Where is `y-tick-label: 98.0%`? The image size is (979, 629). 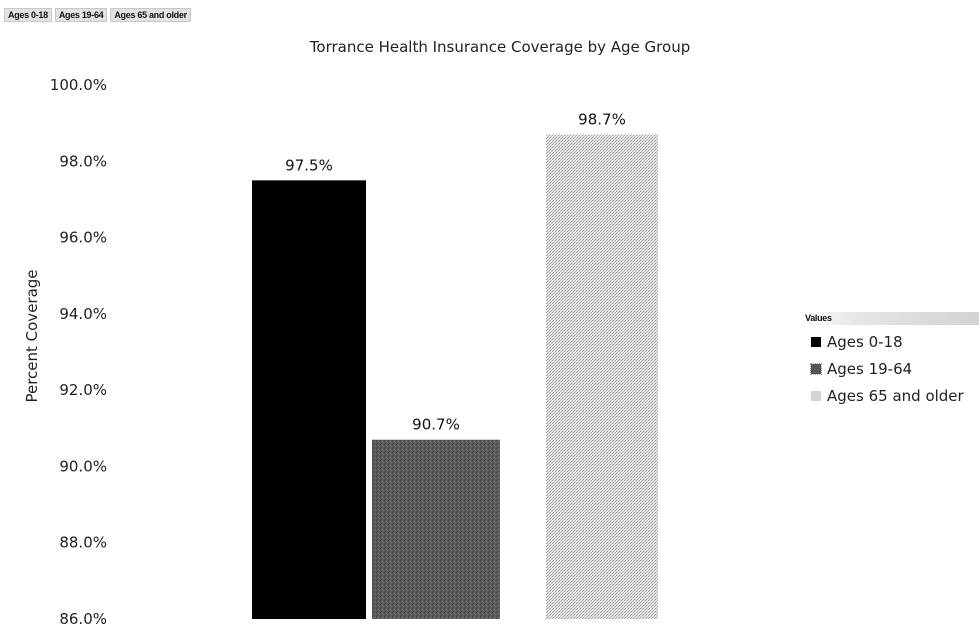
y-tick-label: 98.0% is located at coordinates (83, 161).